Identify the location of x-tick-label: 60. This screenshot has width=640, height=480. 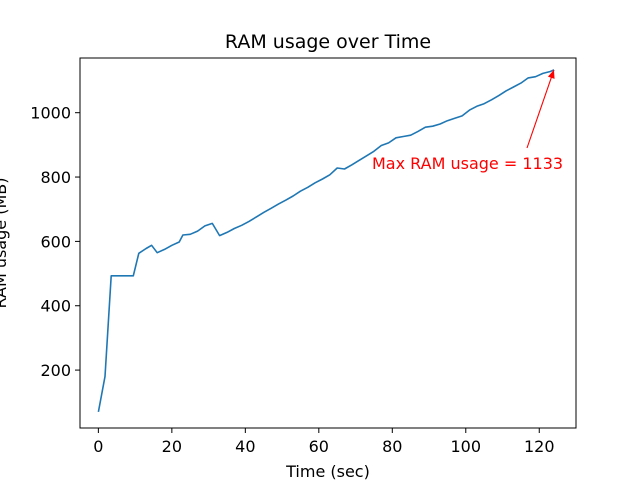
(319, 446).